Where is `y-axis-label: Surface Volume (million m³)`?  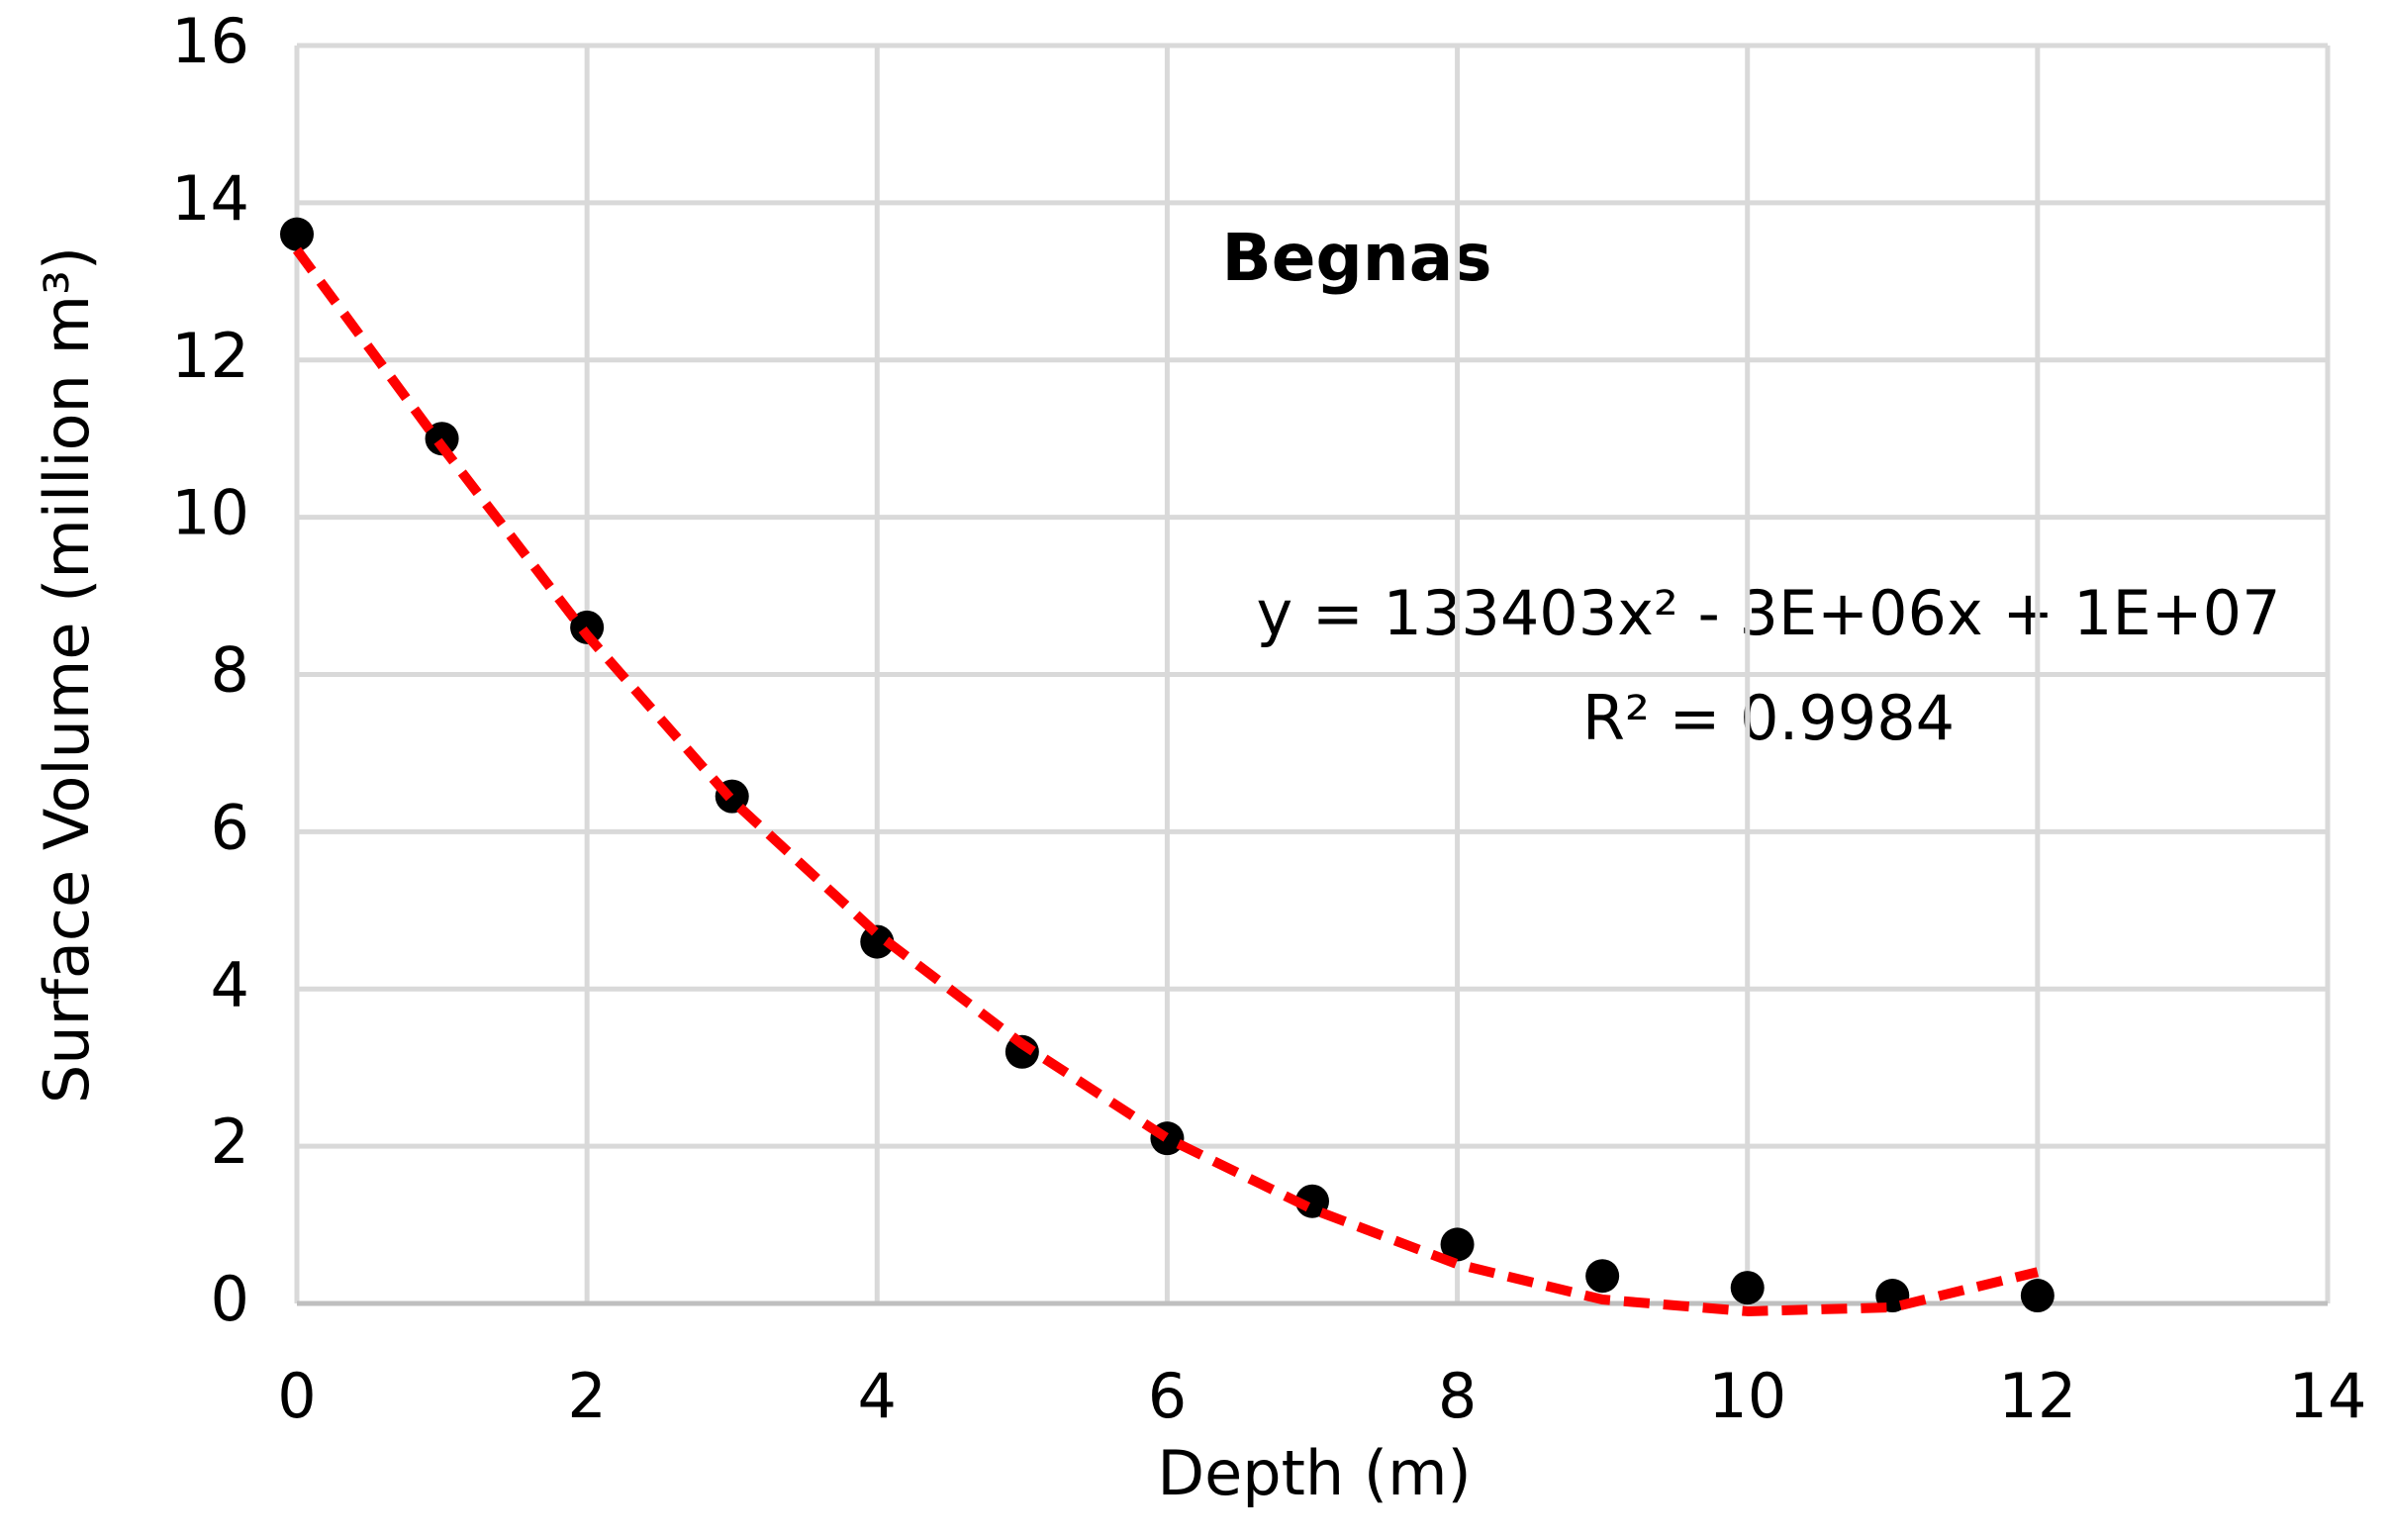
y-axis-label: Surface Volume (million m³) is located at coordinates (67, 675).